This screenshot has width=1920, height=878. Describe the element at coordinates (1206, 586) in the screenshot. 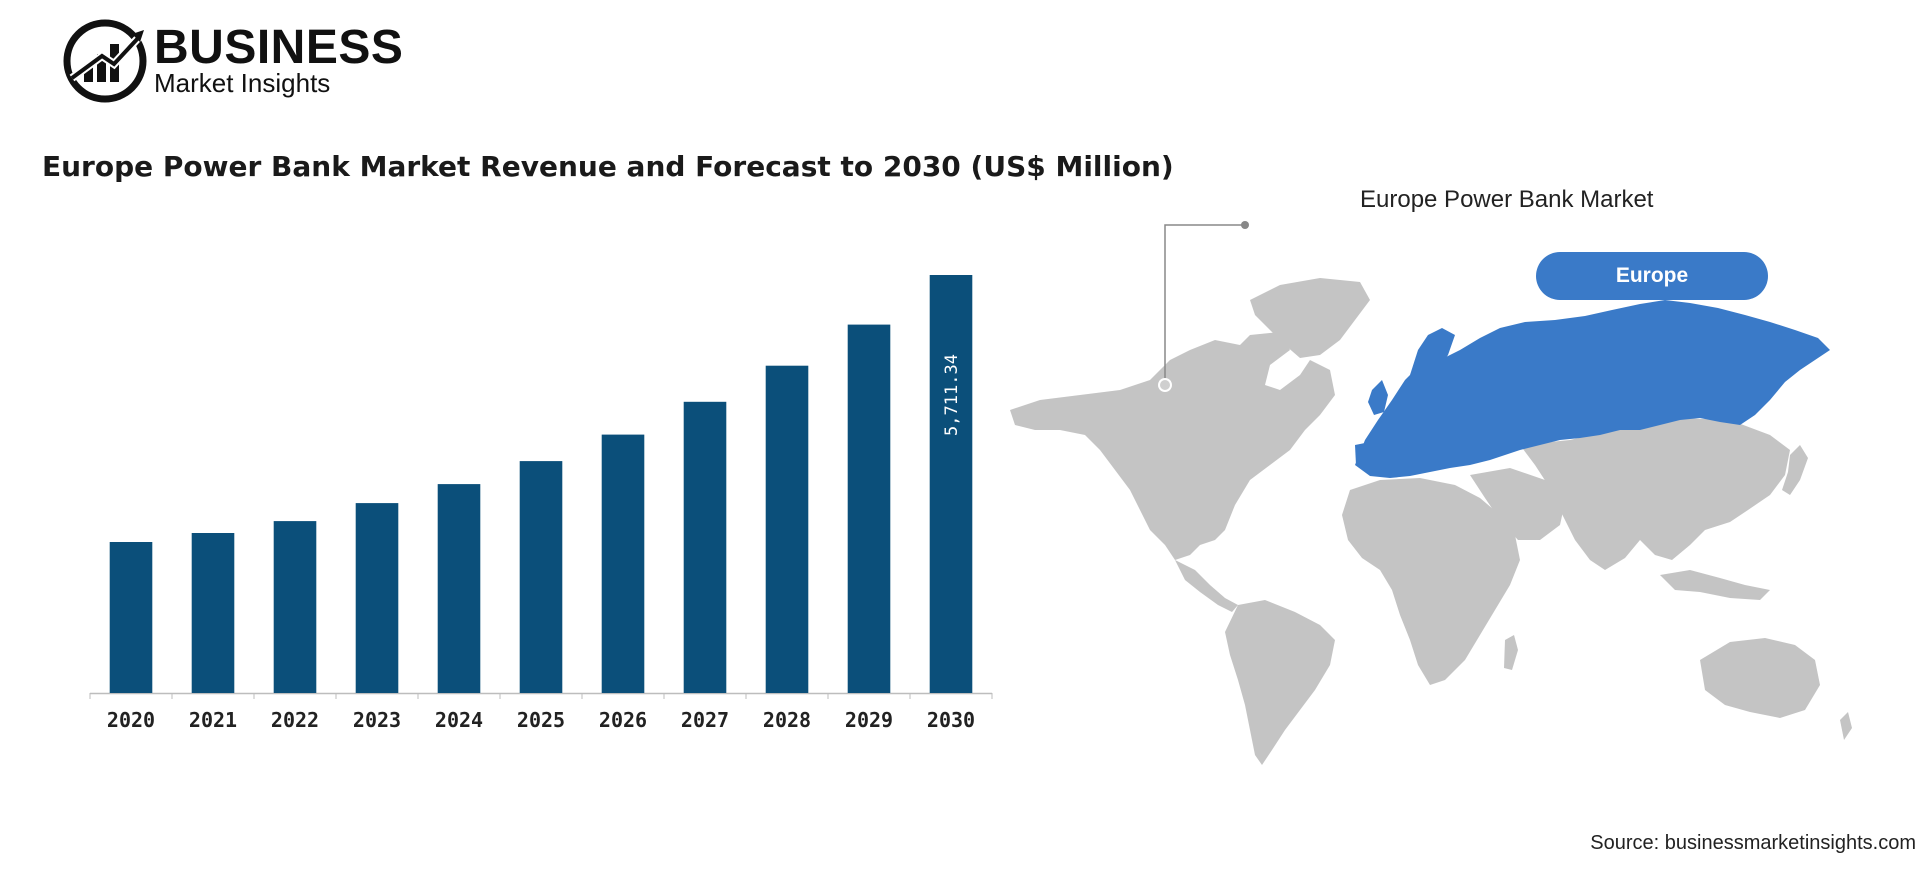

I see `central-america-landmass` at that location.